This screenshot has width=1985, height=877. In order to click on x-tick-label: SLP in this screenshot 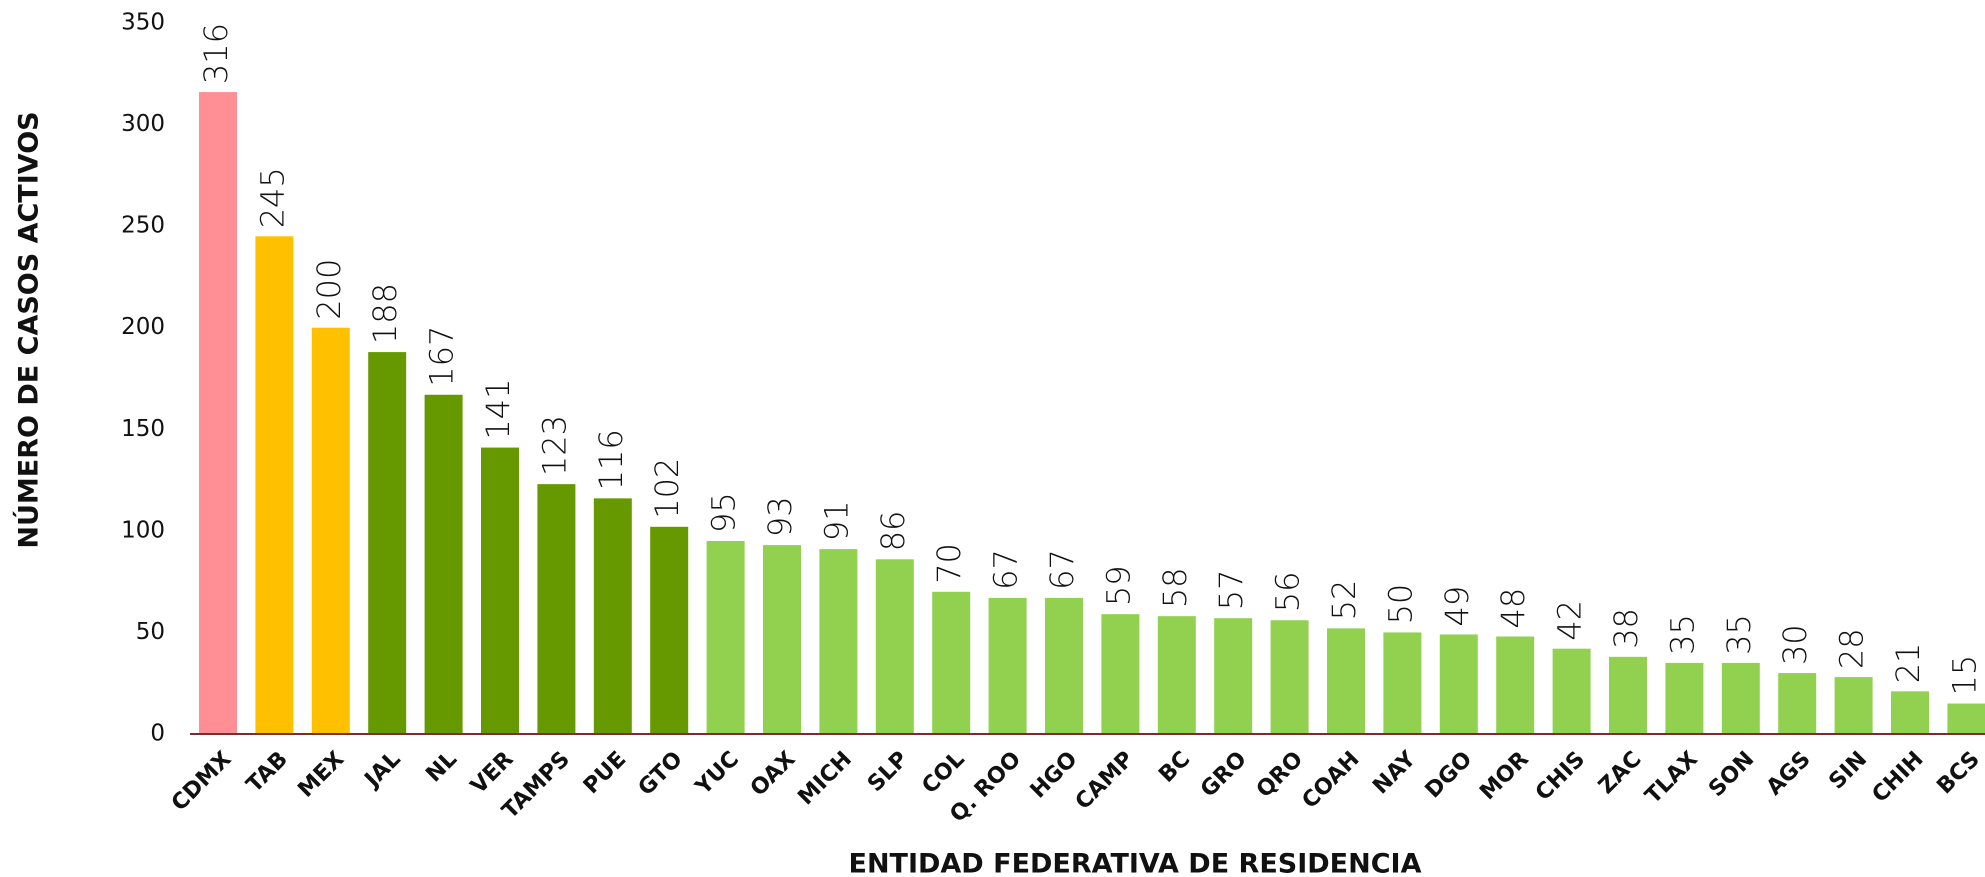, I will do `click(888, 772)`.